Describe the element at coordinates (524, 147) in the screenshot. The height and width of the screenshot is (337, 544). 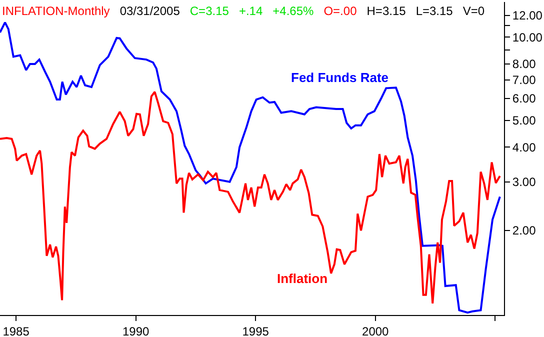
I see `y-tick-label: 4.00` at that location.